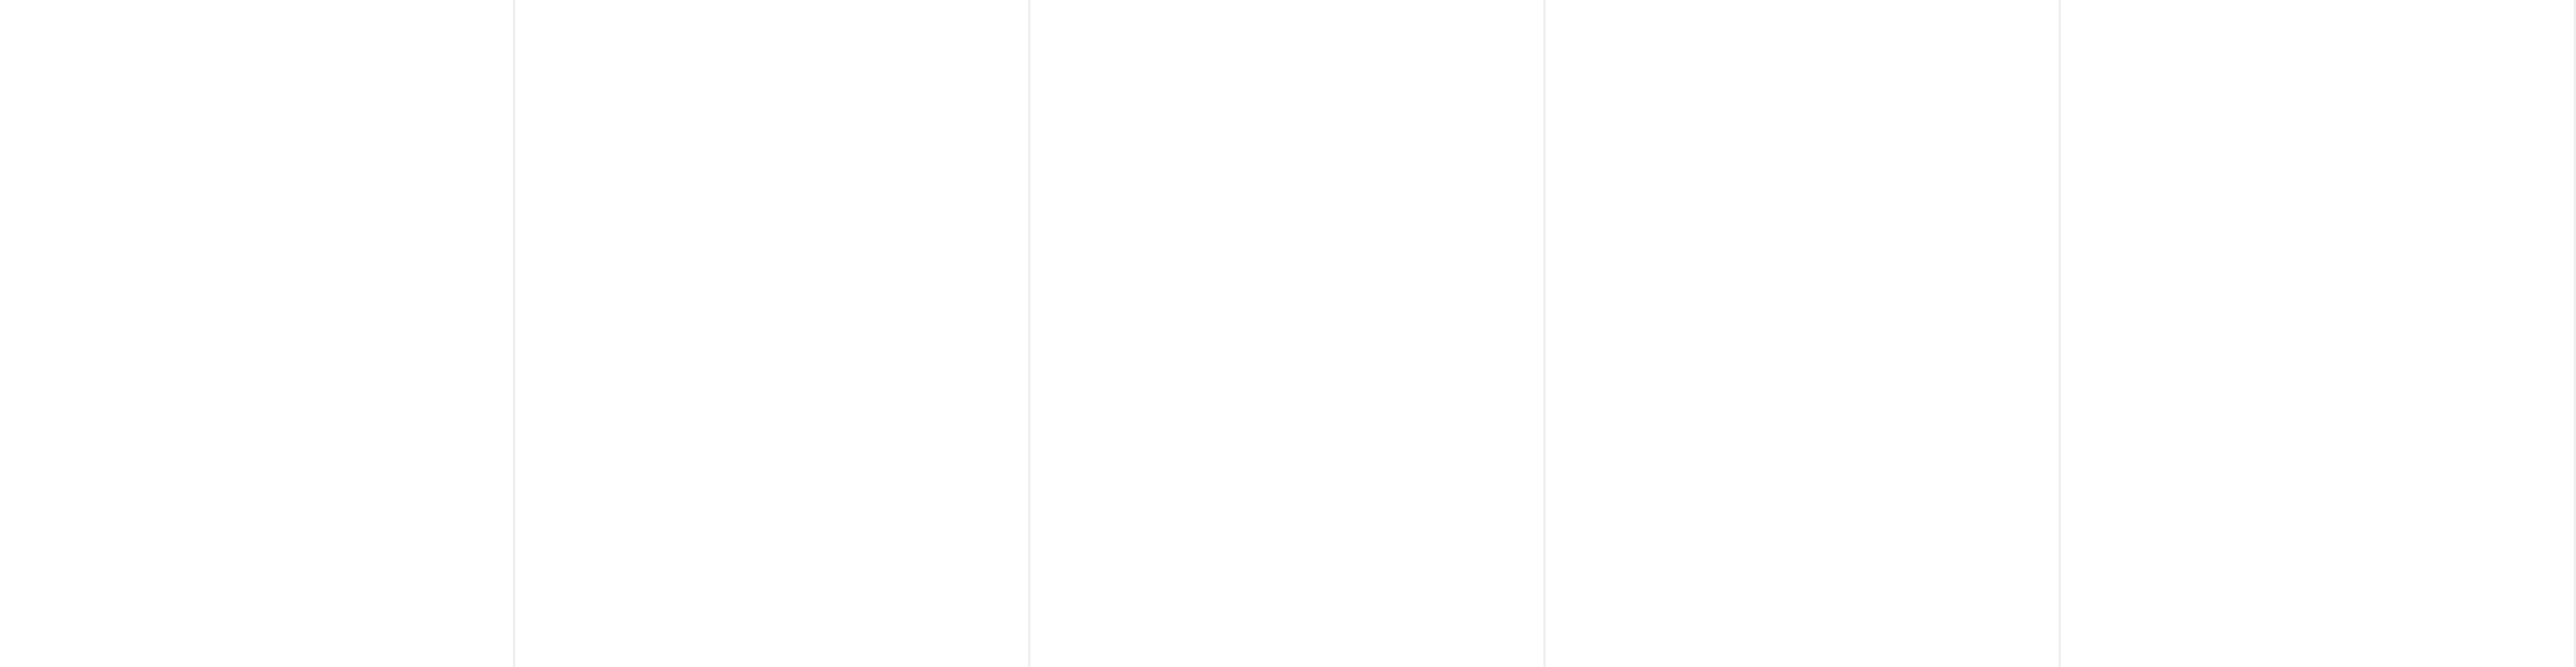 This screenshot has width=2576, height=667. What do you see at coordinates (1802, 191) in the screenshot?
I see `page-4-columns` at bounding box center [1802, 191].